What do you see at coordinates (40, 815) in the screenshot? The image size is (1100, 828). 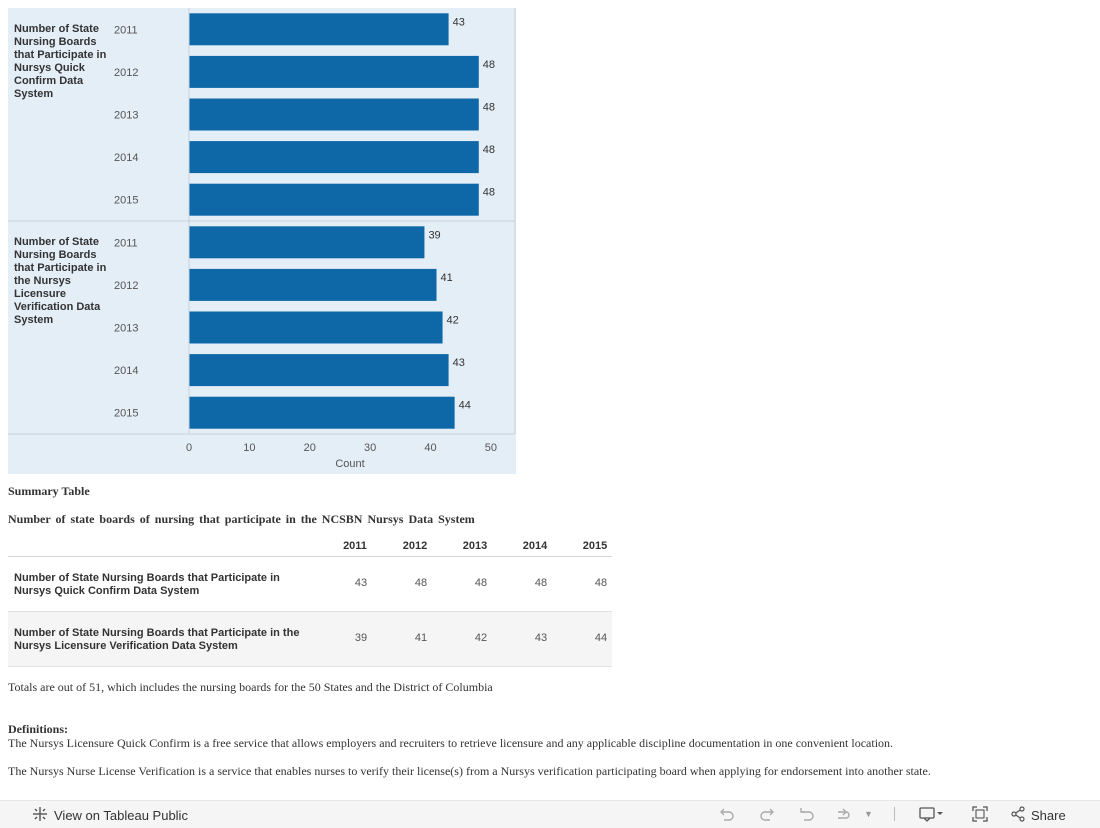 I see `tableau-logo-icon` at bounding box center [40, 815].